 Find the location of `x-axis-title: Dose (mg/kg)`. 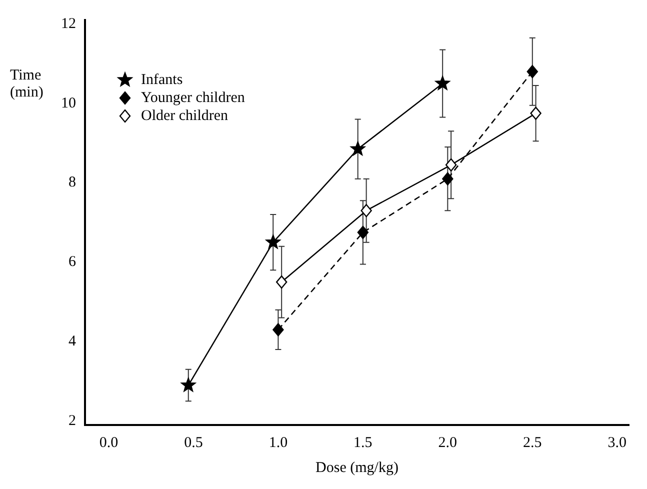

x-axis-title: Dose (mg/kg) is located at coordinates (357, 468).